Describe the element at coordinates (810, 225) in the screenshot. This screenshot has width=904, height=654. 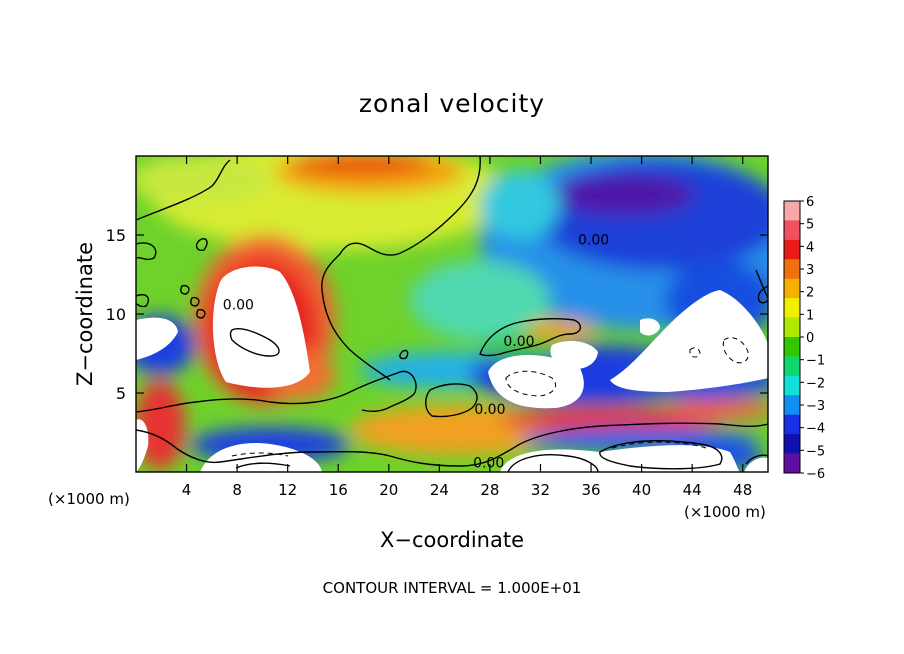
I see `colorbar-tick-label: 5` at that location.